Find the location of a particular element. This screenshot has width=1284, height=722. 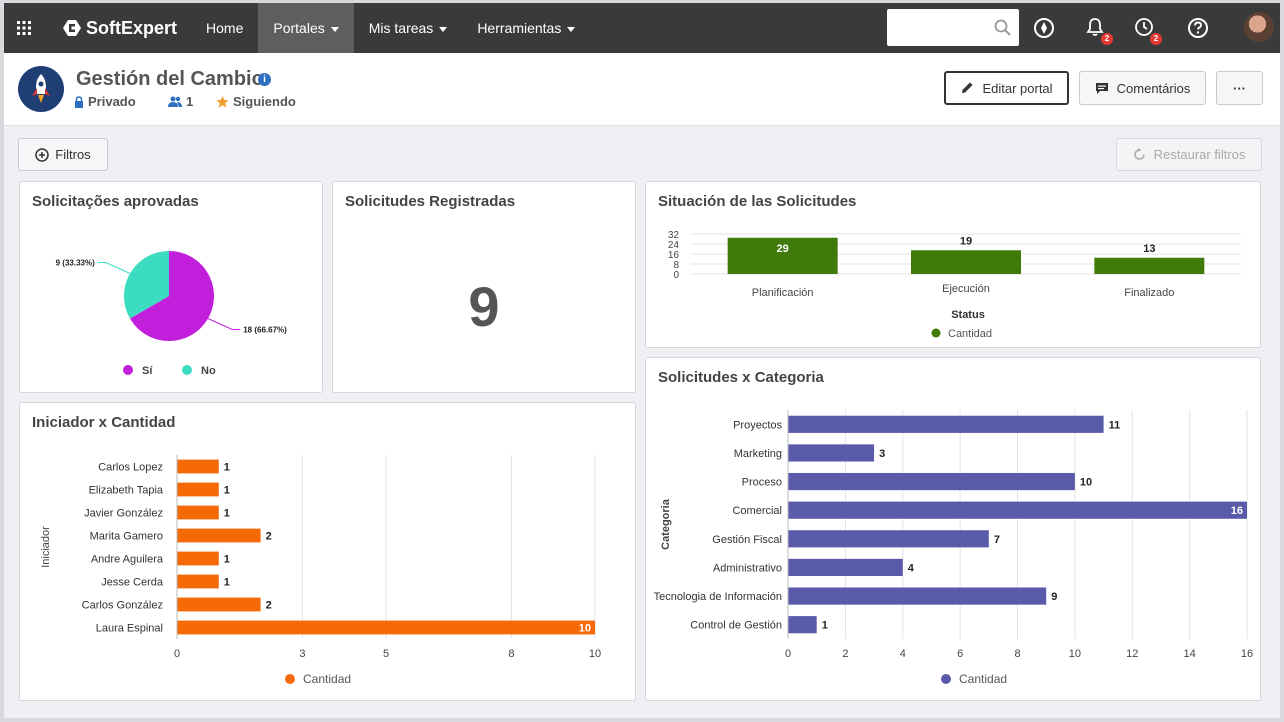

comments-button: Comentários is located at coordinates (1142, 88).